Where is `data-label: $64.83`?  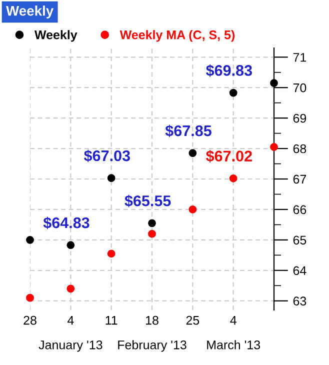 data-label: $64.83 is located at coordinates (66, 223).